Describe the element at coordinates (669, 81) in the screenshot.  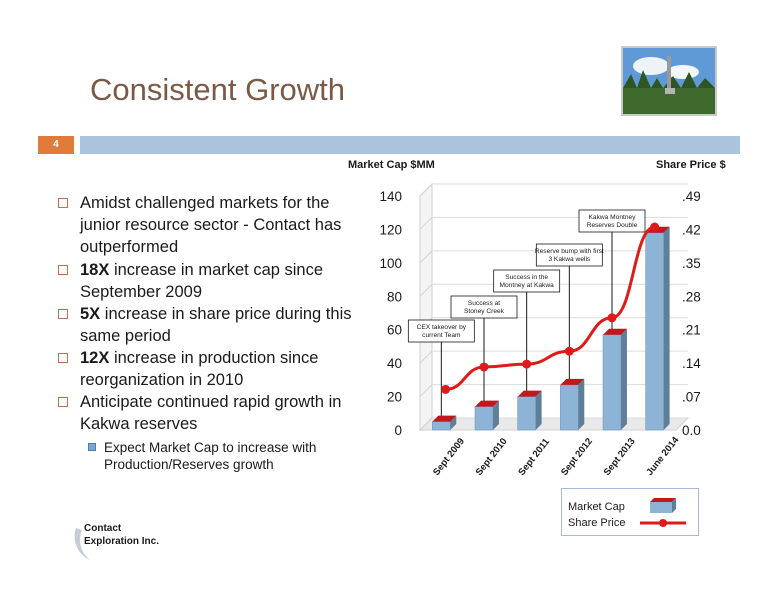
I see `header-photo` at that location.